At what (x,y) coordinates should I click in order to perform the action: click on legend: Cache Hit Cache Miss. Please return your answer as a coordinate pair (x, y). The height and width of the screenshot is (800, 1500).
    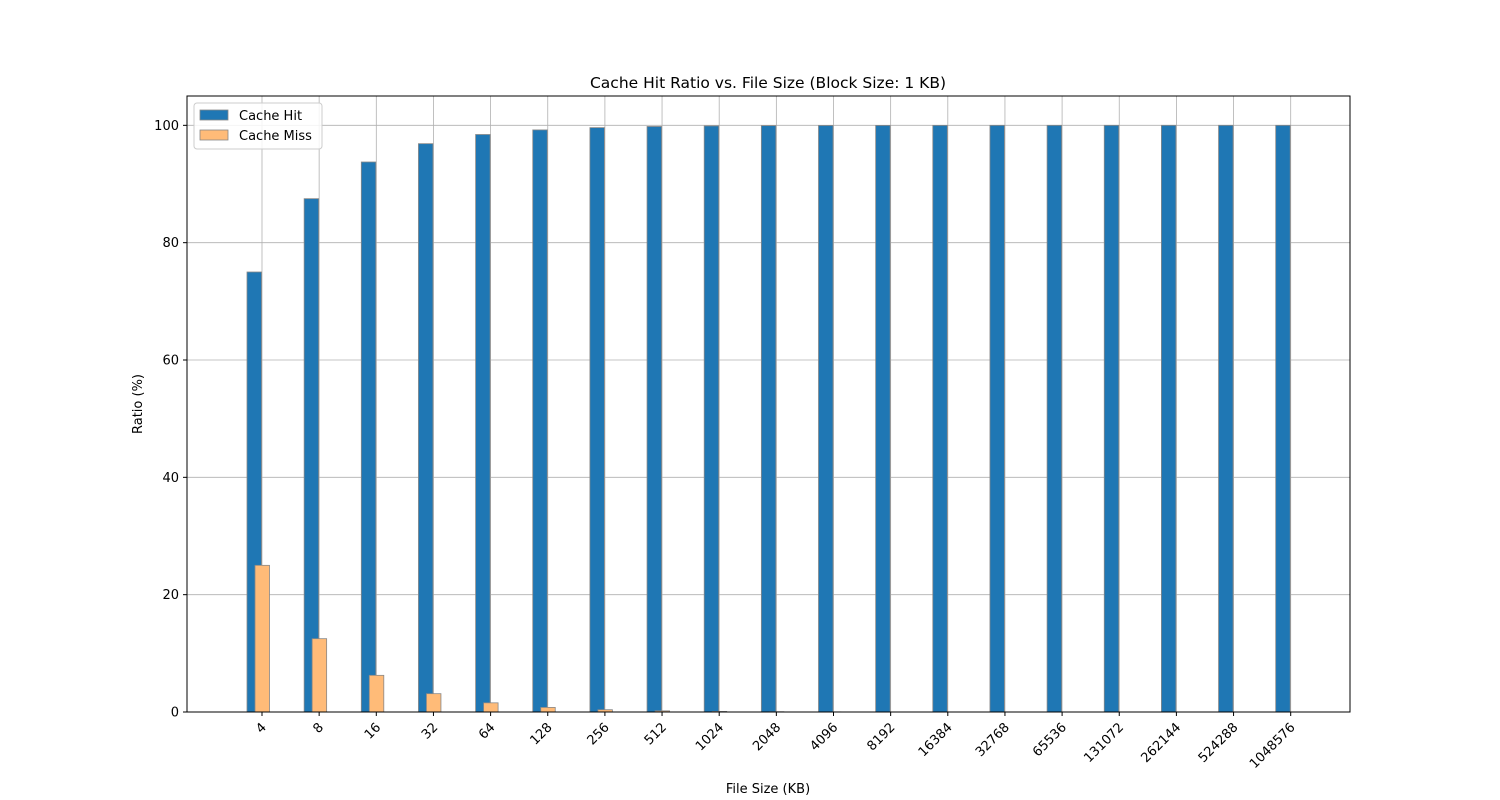
    Looking at the image, I should click on (258, 126).